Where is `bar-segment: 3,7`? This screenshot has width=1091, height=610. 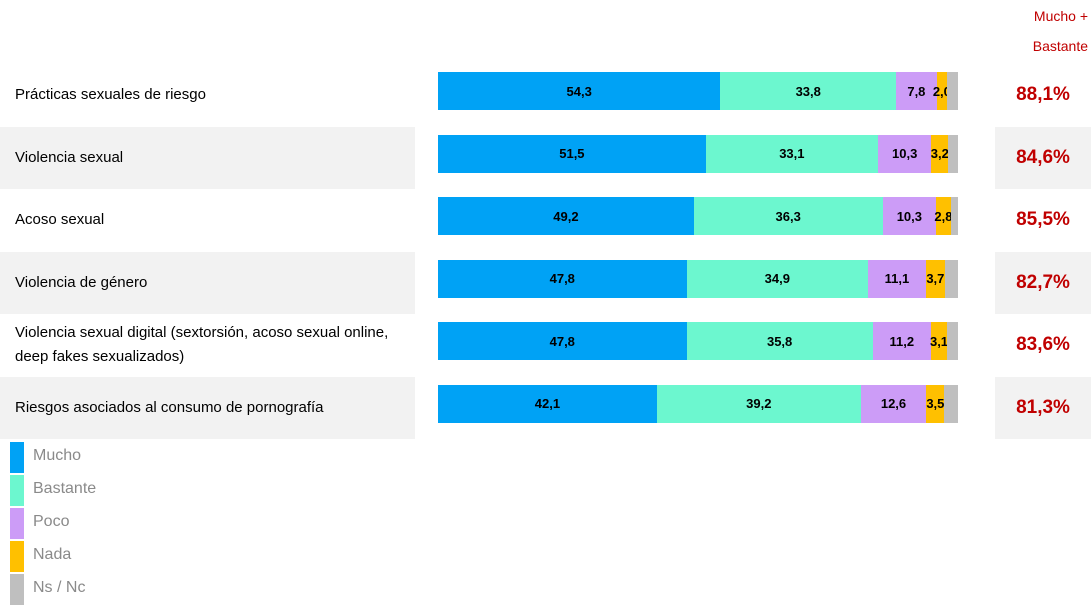 bar-segment: 3,7 is located at coordinates (935, 278).